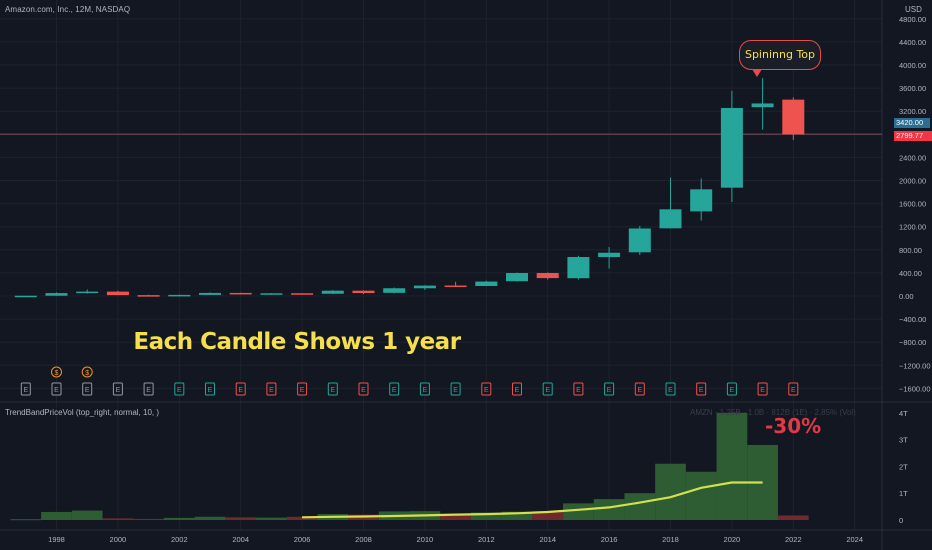 The image size is (932, 550). I want to click on volume-tick-label: 2T, so click(903, 466).